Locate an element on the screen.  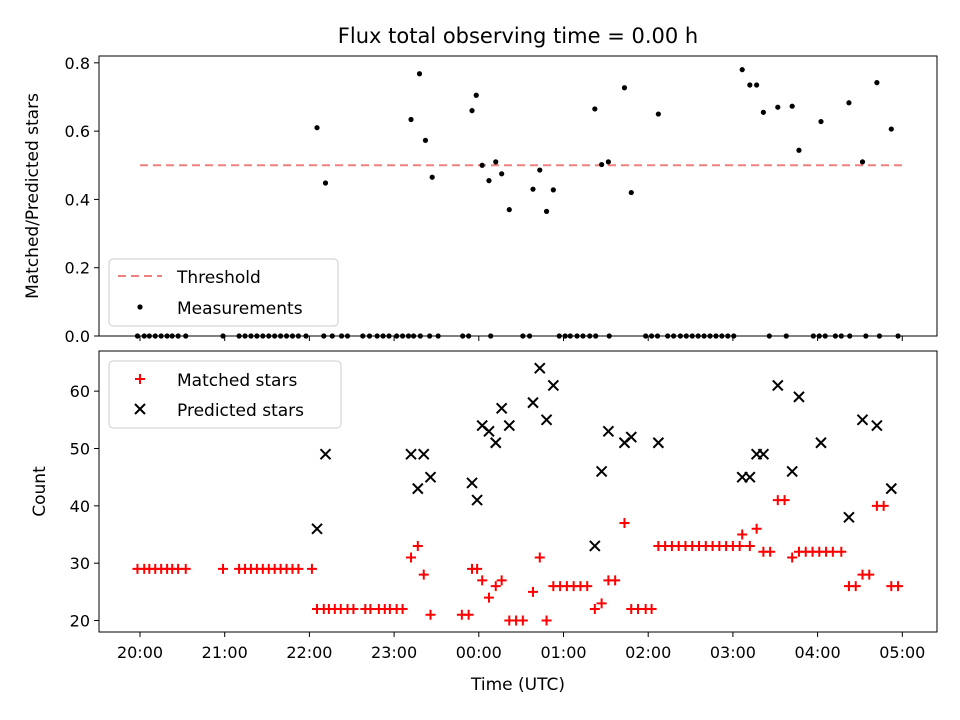
y-tick-label: 0.4 is located at coordinates (77, 199).